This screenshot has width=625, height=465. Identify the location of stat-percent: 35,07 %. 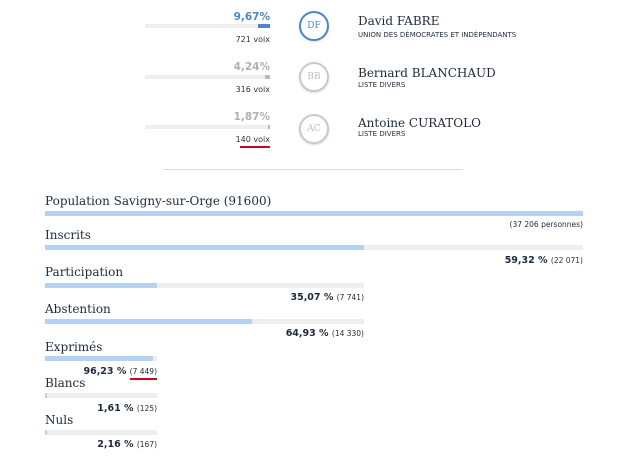
(312, 297).